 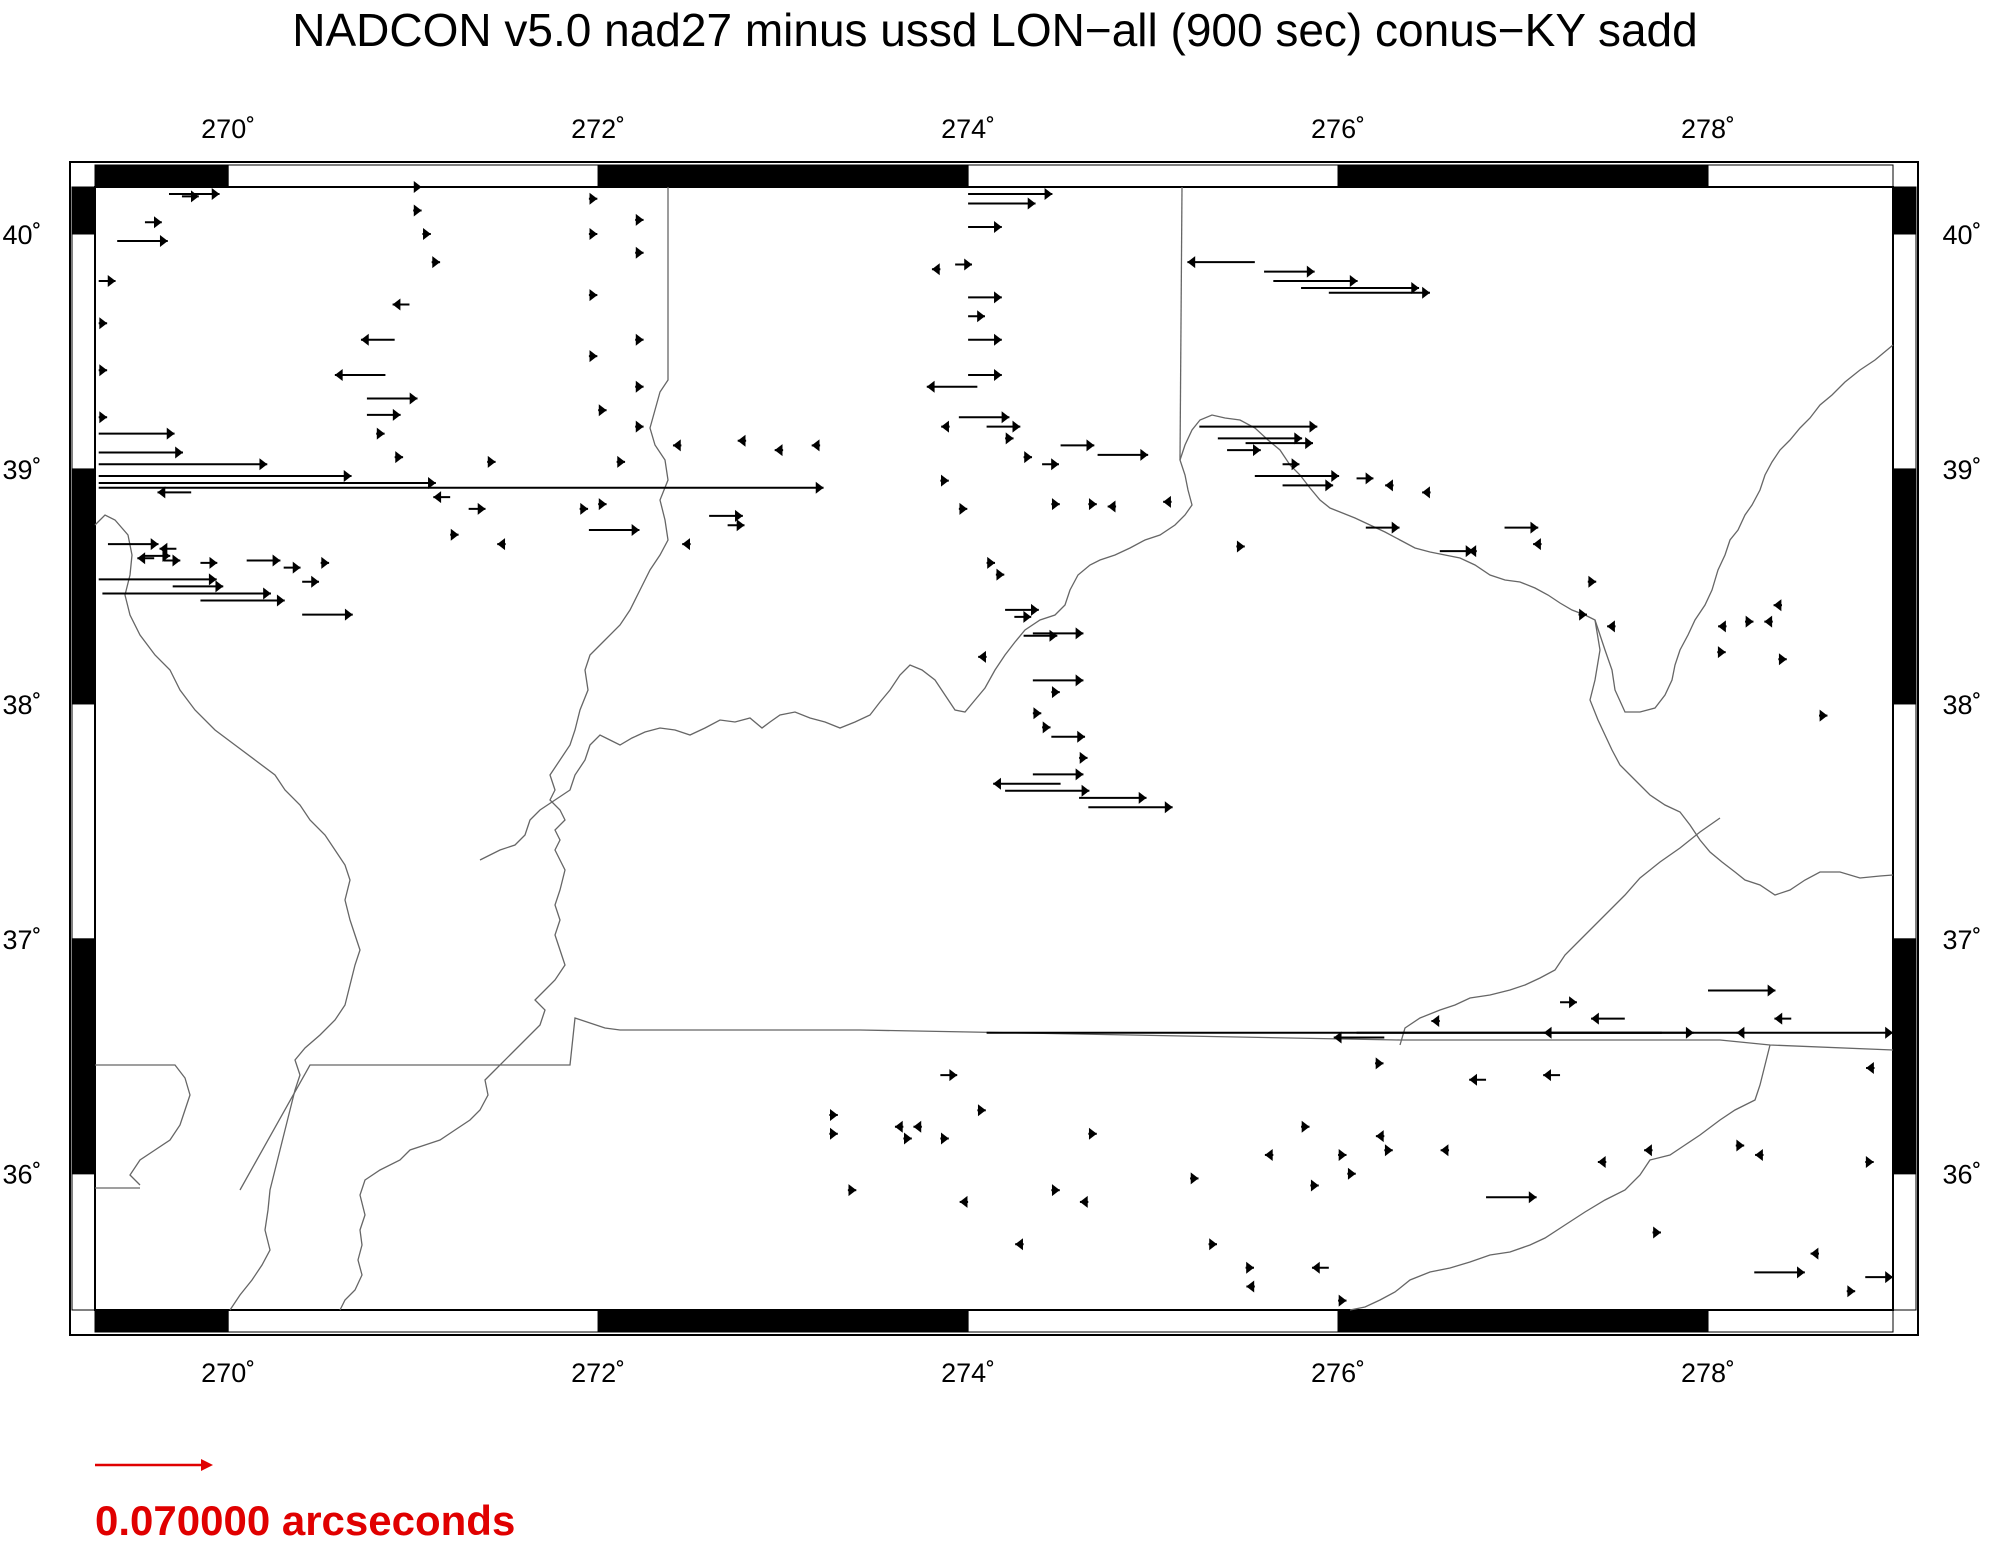 What do you see at coordinates (83, 351) in the screenshot?
I see `frame-bar-left` at bounding box center [83, 351].